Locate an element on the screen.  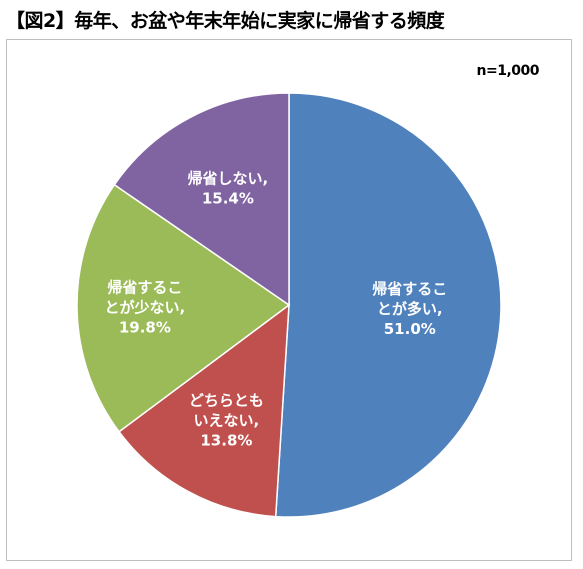
slice-label-3: 帰省することが少ない, 19.8% is located at coordinates (145, 308).